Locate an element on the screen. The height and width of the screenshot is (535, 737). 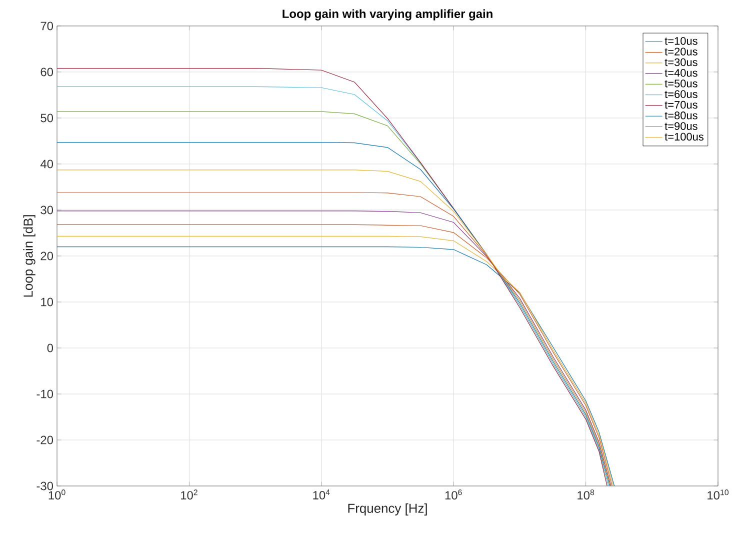
chart-title: Loop gain with varying amplifier gain is located at coordinates (387, 14).